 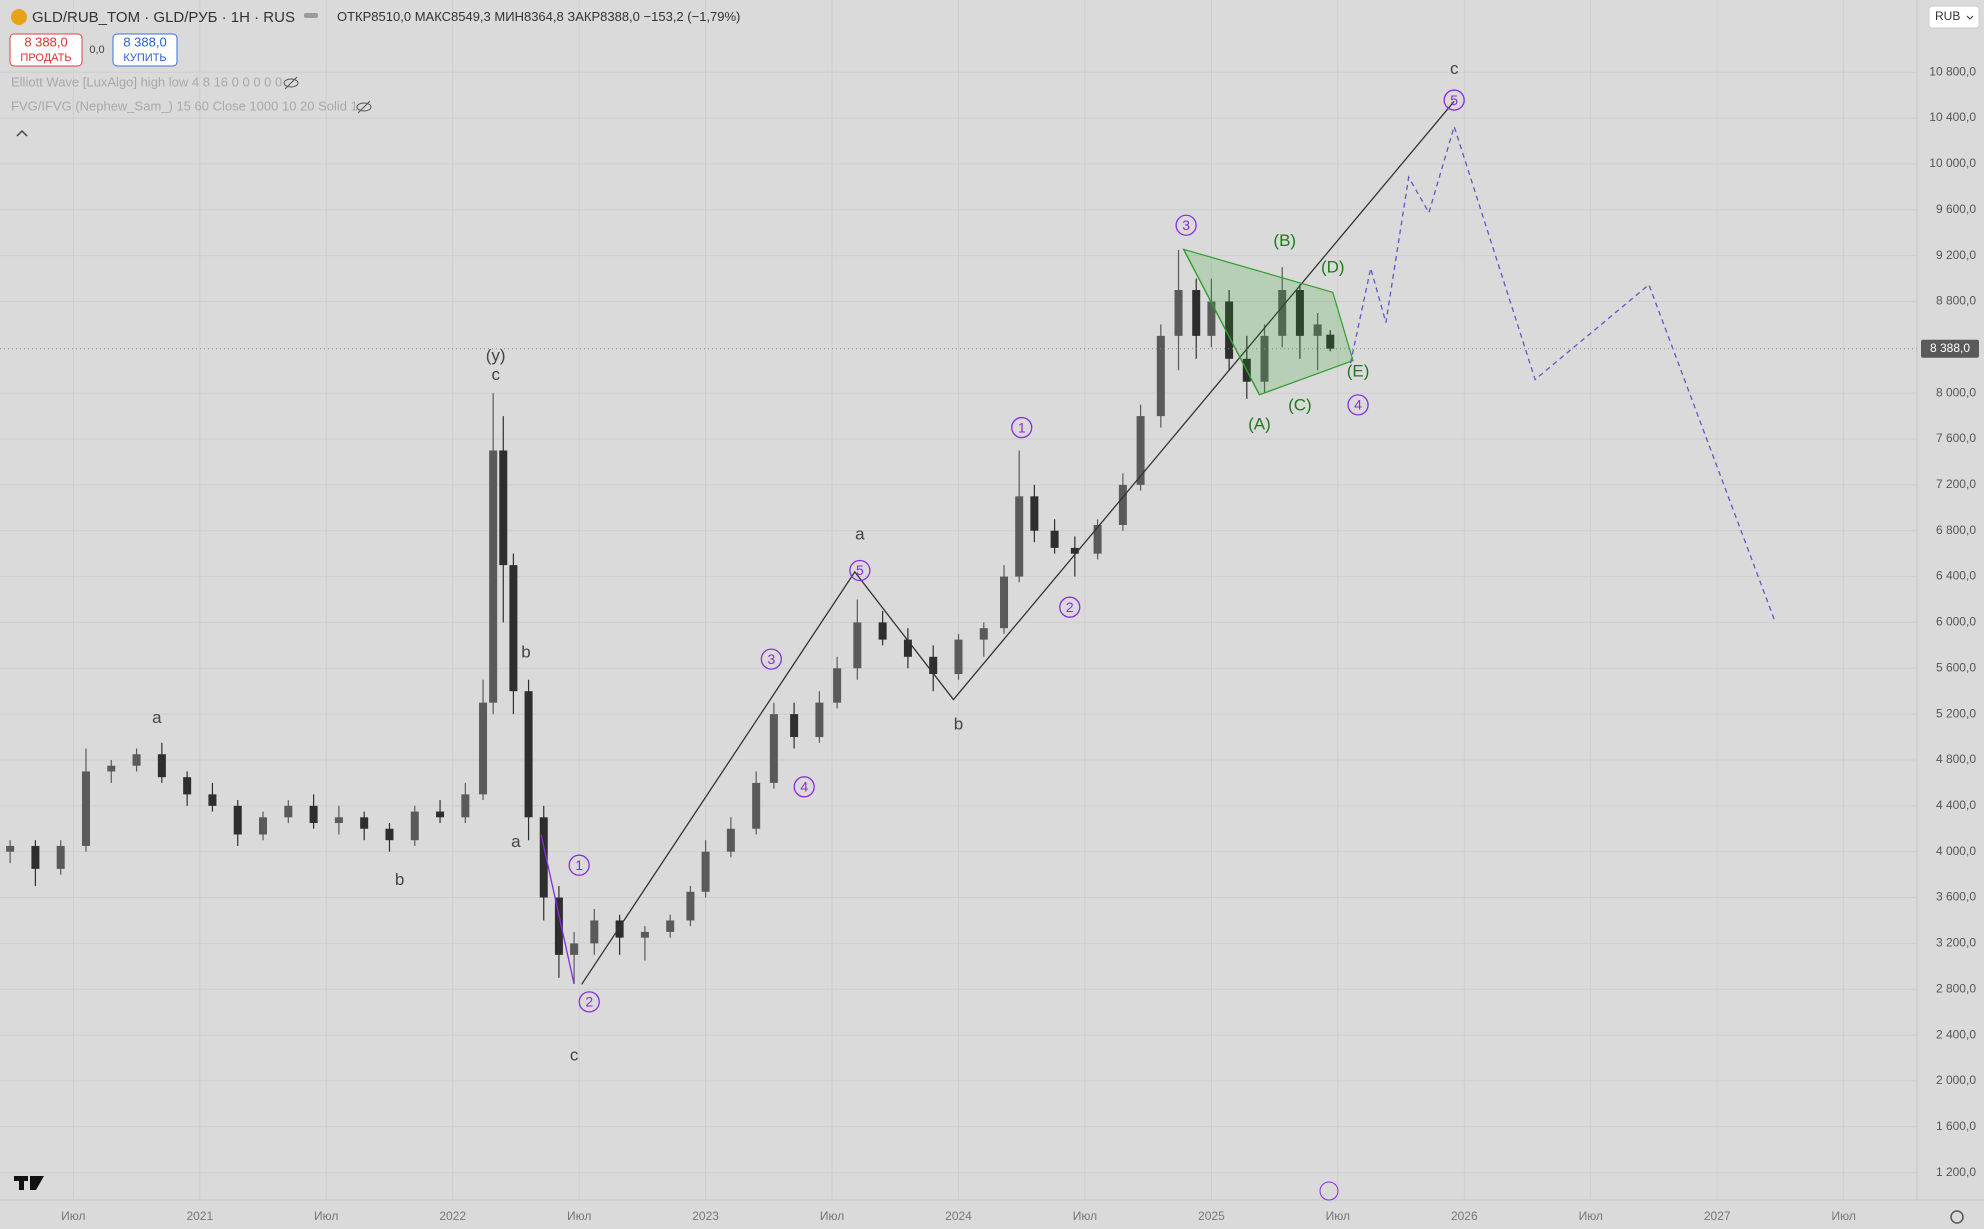 I want to click on tradingview-logo, so click(x=29, y=1183).